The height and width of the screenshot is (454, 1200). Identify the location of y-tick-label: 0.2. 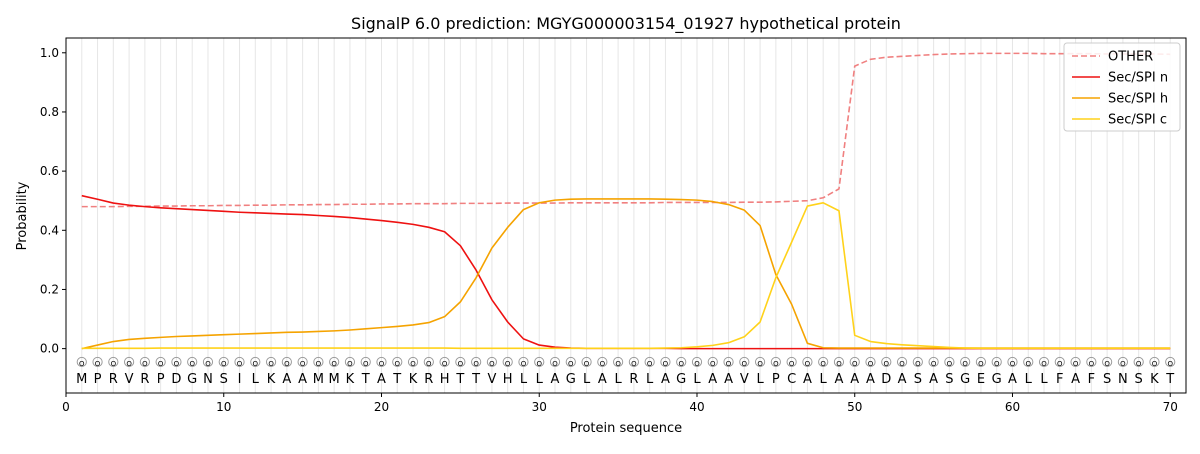
(49, 289).